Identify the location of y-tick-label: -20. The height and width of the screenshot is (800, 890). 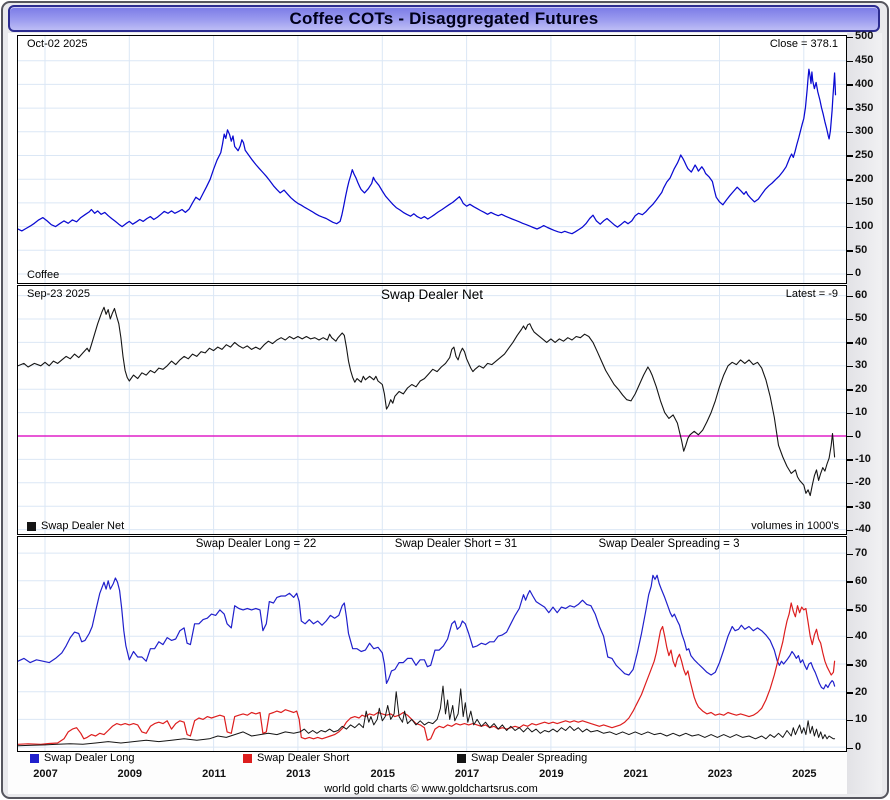
(863, 482).